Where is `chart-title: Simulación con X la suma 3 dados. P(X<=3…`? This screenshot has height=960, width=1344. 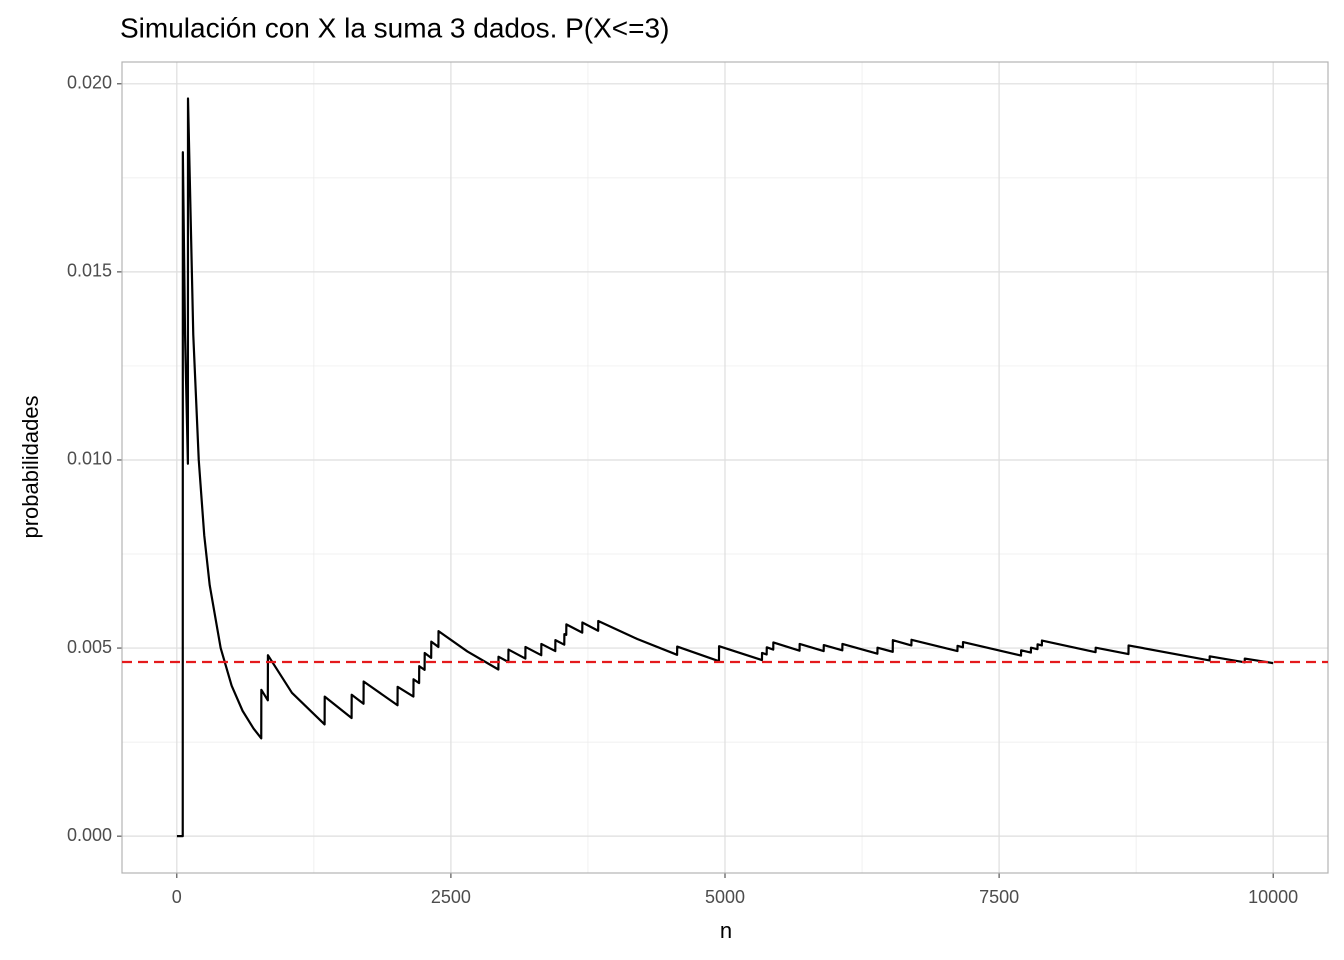
chart-title: Simulación con X la suma 3 dados. P(X<=3… is located at coordinates (394, 27).